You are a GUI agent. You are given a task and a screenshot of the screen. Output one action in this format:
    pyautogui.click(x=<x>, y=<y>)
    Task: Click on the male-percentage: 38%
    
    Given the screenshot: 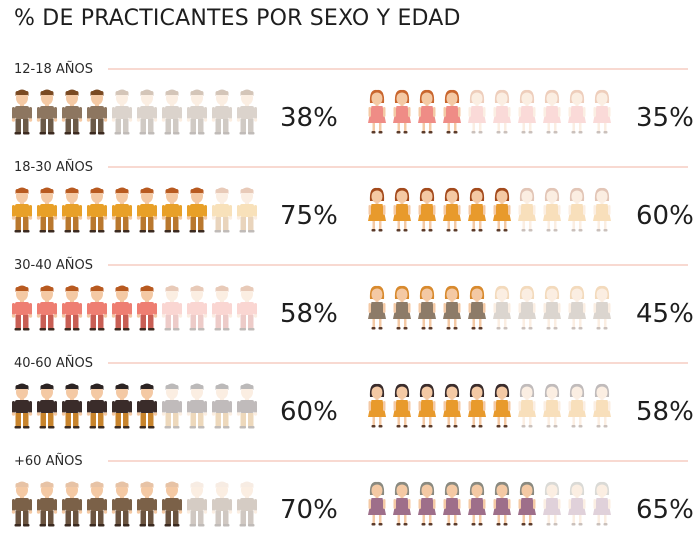 What is the action you would take?
    pyautogui.click(x=309, y=118)
    